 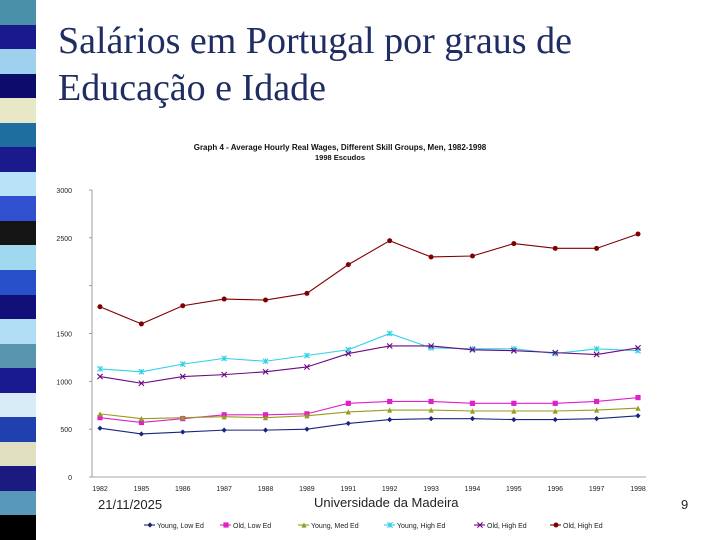 I want to click on x-tick-label: 1991, so click(x=349, y=489).